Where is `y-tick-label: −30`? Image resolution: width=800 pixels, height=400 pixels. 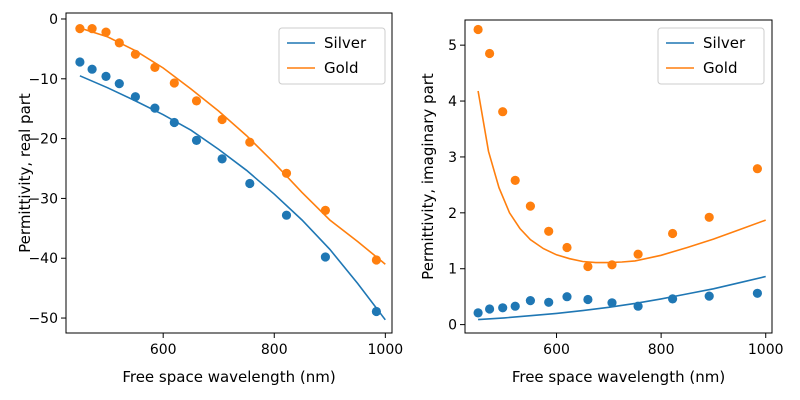 y-tick-label: −30 is located at coordinates (43, 199).